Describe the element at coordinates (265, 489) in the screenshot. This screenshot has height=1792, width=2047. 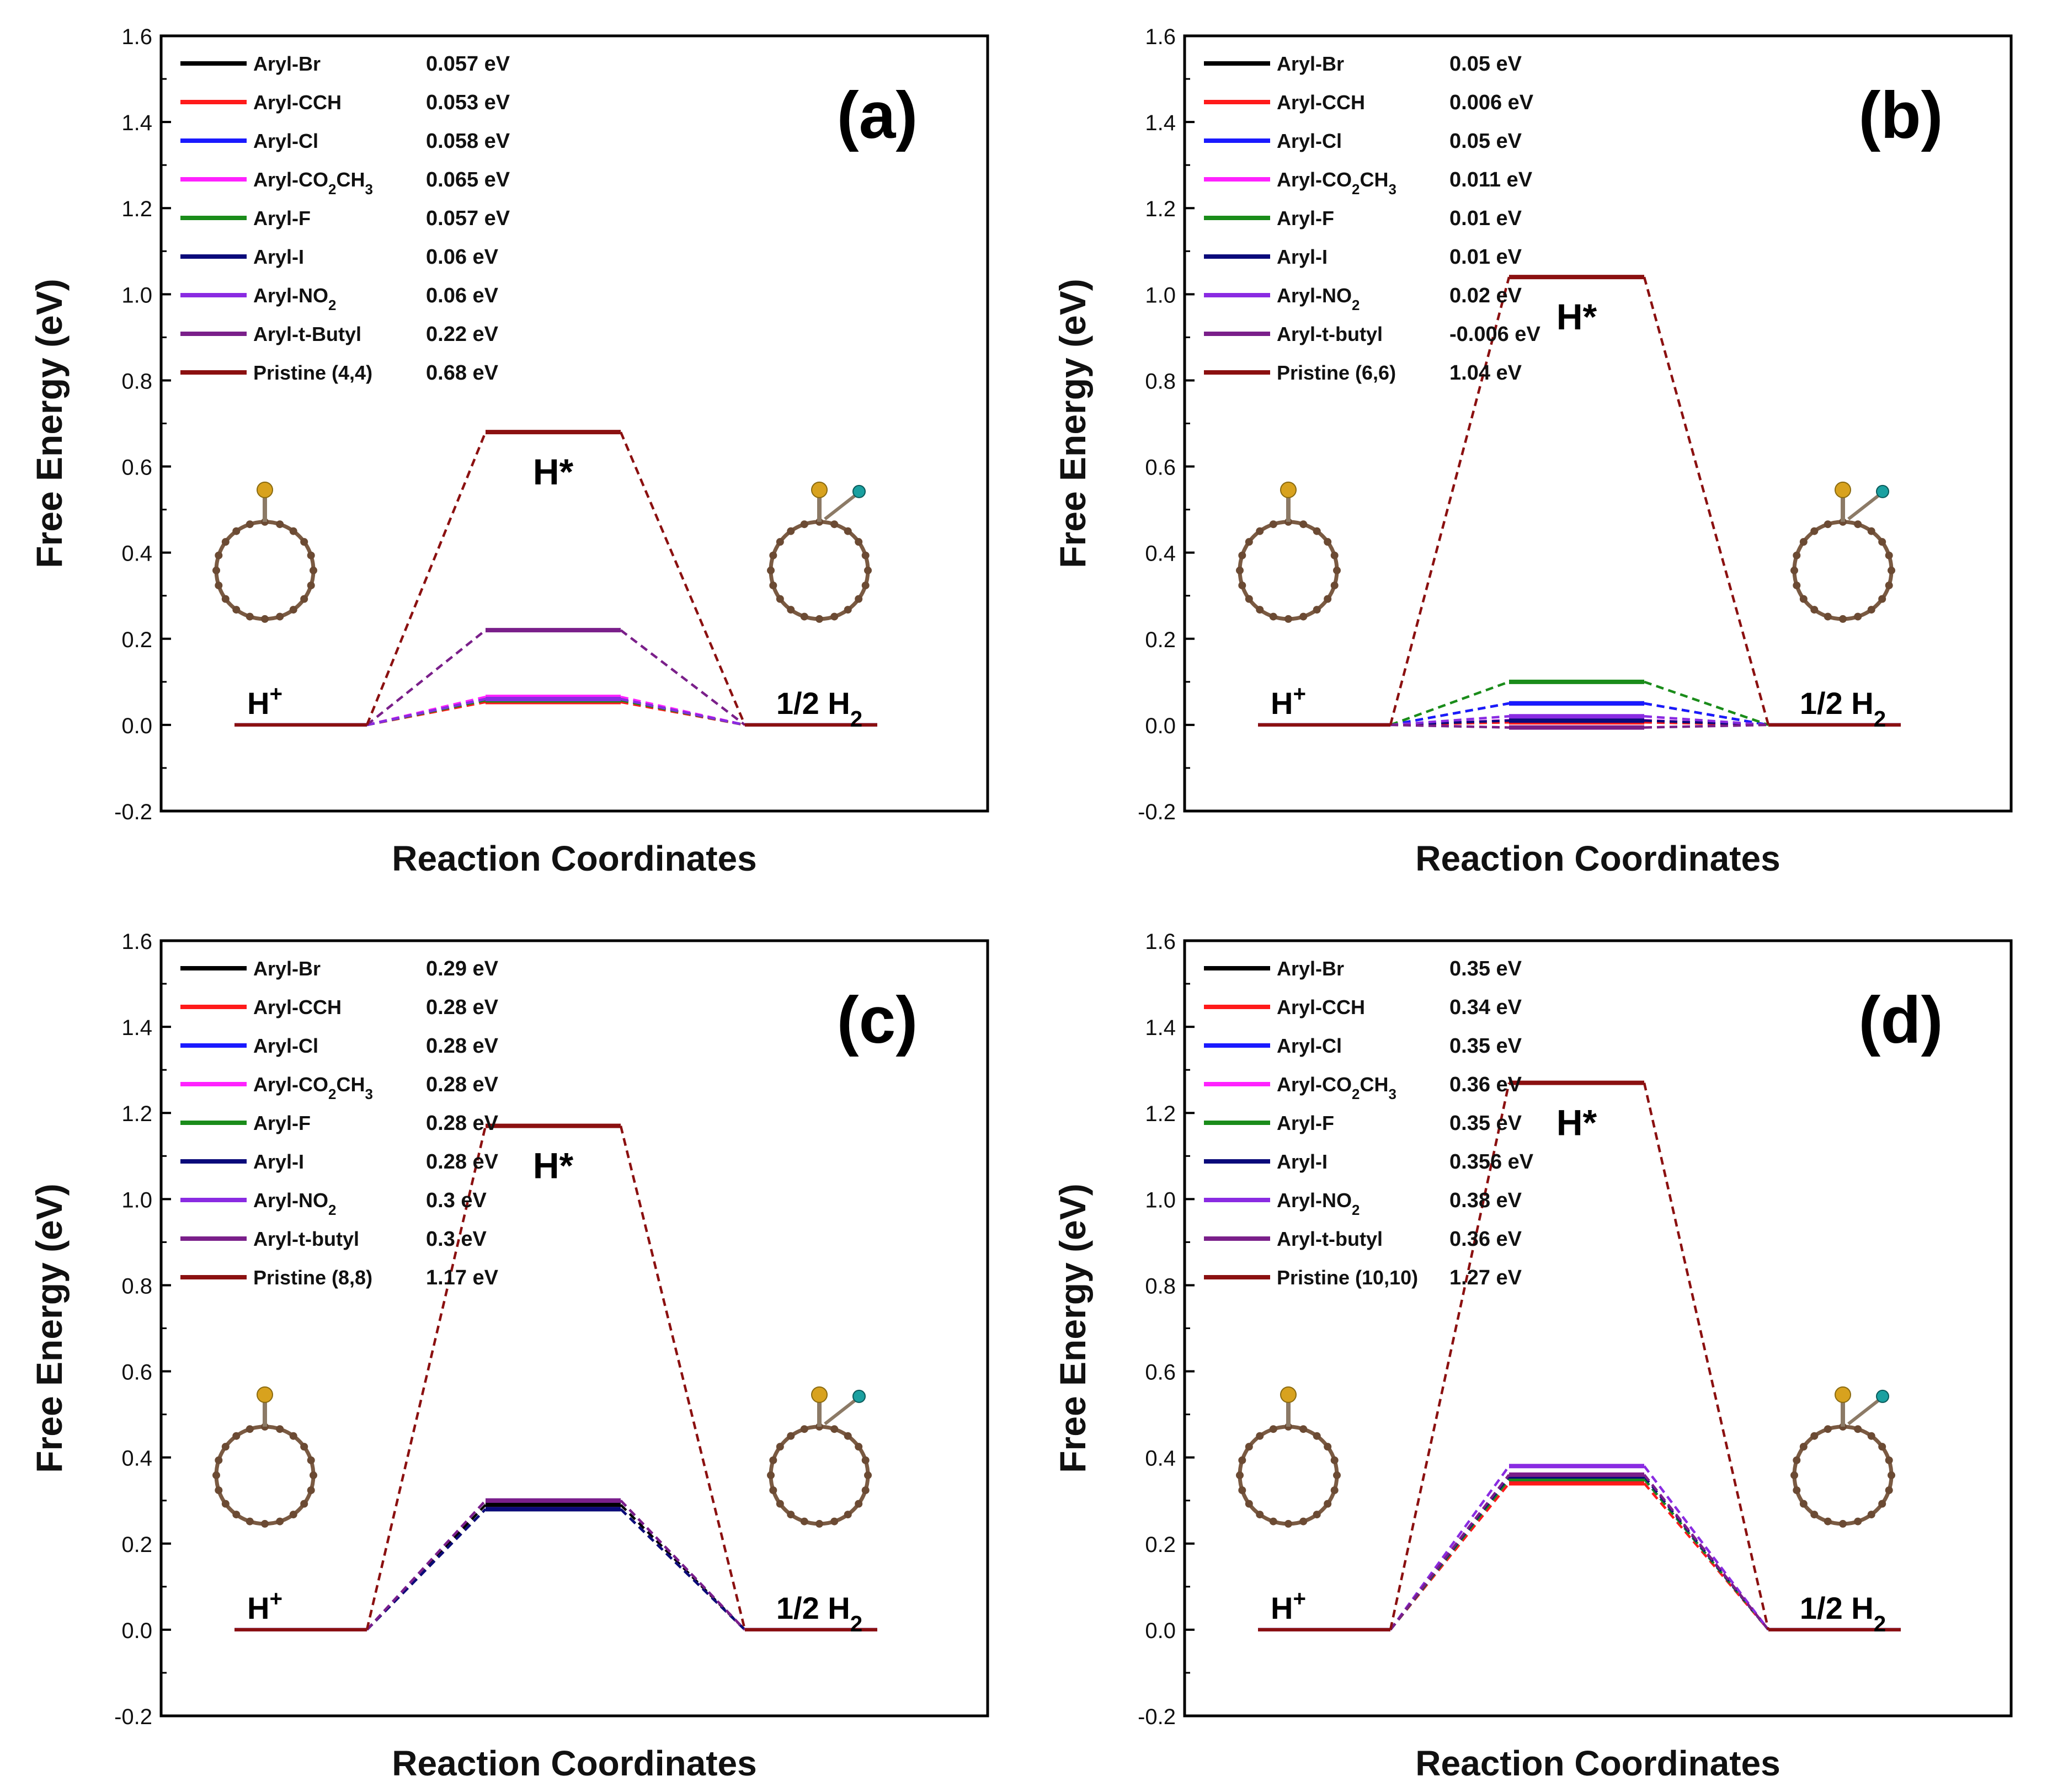
I see `functional-group-atom` at that location.